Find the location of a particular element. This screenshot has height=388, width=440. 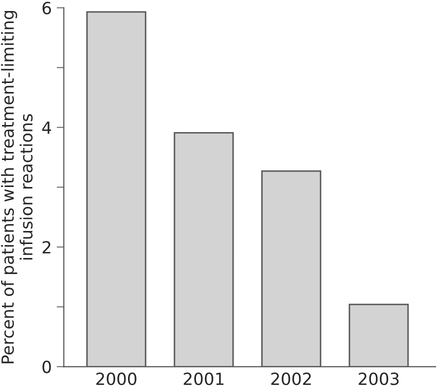

x-tick-label: 2001 is located at coordinates (204, 379).